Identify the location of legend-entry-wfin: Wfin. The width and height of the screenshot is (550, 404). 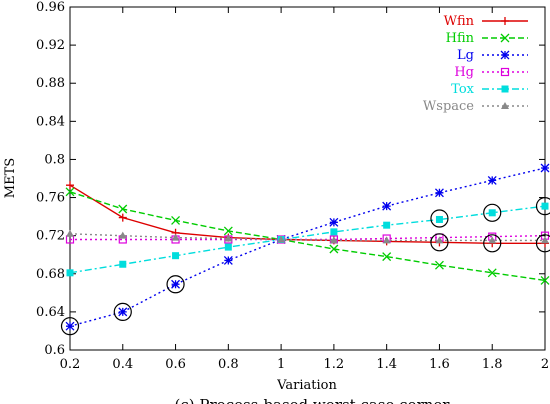
(486, 21).